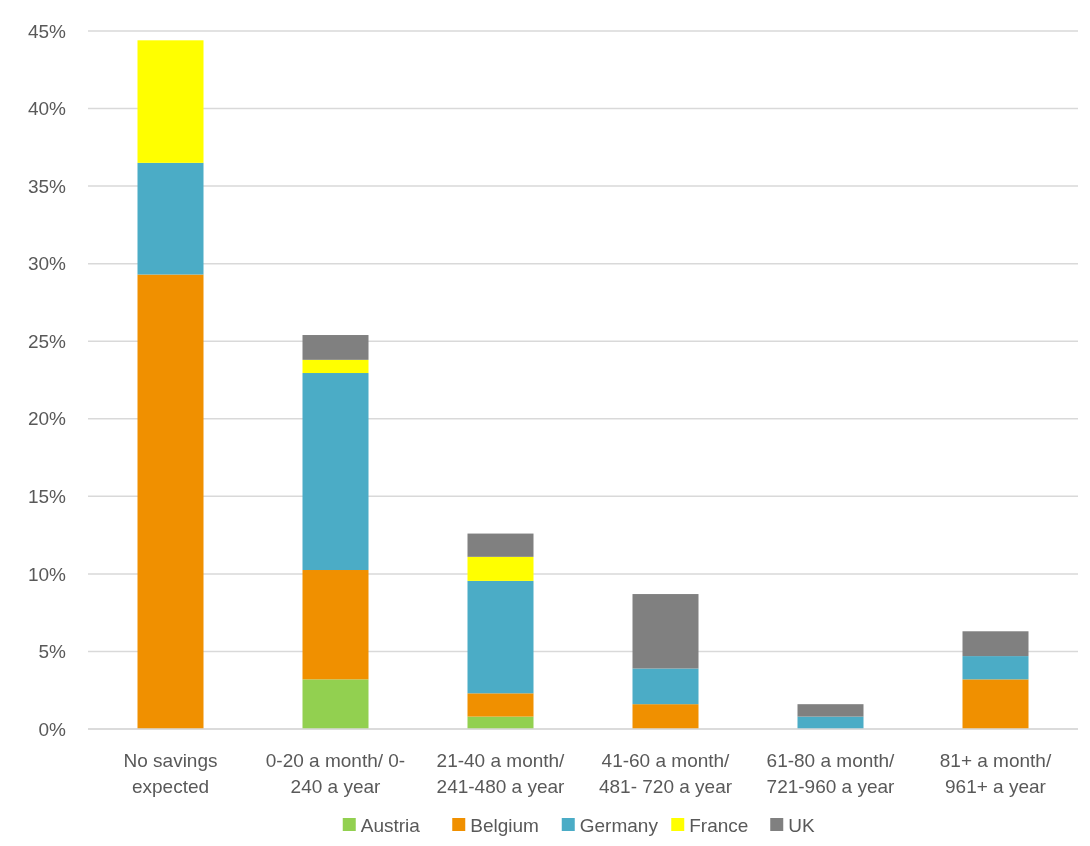  What do you see at coordinates (47, 31) in the screenshot?
I see `y-tick-label: 45%` at bounding box center [47, 31].